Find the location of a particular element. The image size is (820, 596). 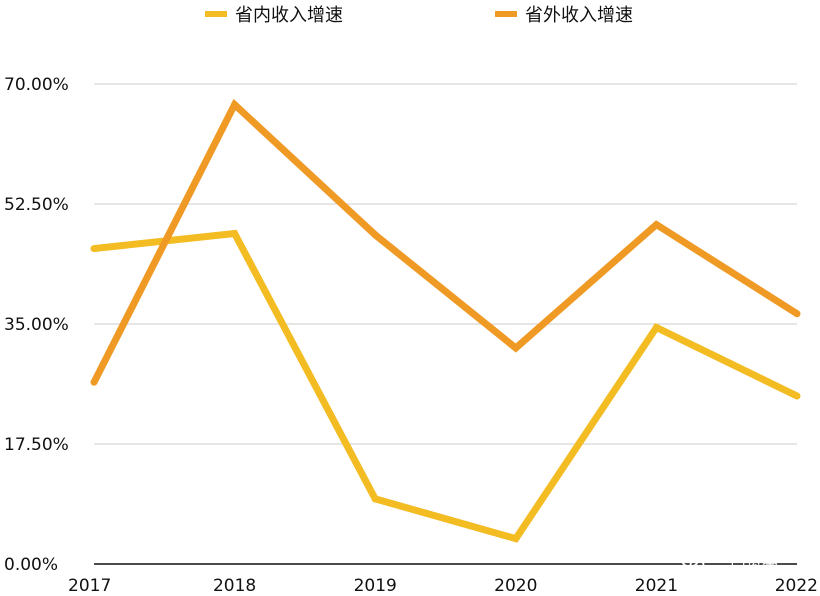

x-tick-label: 2019 is located at coordinates (375, 586).